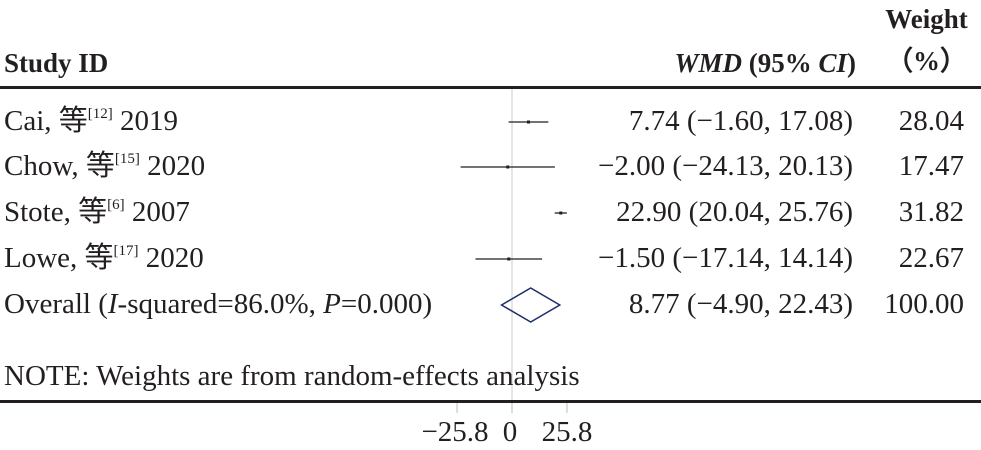 This screenshot has width=981, height=450. What do you see at coordinates (931, 212) in the screenshot?
I see `study-weight-2: 31.82` at bounding box center [931, 212].